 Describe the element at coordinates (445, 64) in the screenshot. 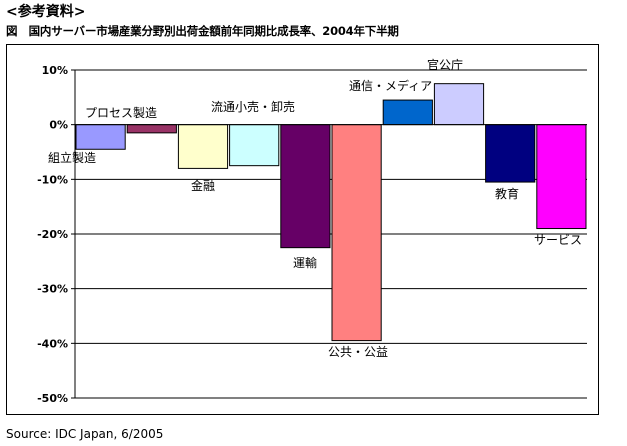

I see `category-label: 官公庁` at that location.